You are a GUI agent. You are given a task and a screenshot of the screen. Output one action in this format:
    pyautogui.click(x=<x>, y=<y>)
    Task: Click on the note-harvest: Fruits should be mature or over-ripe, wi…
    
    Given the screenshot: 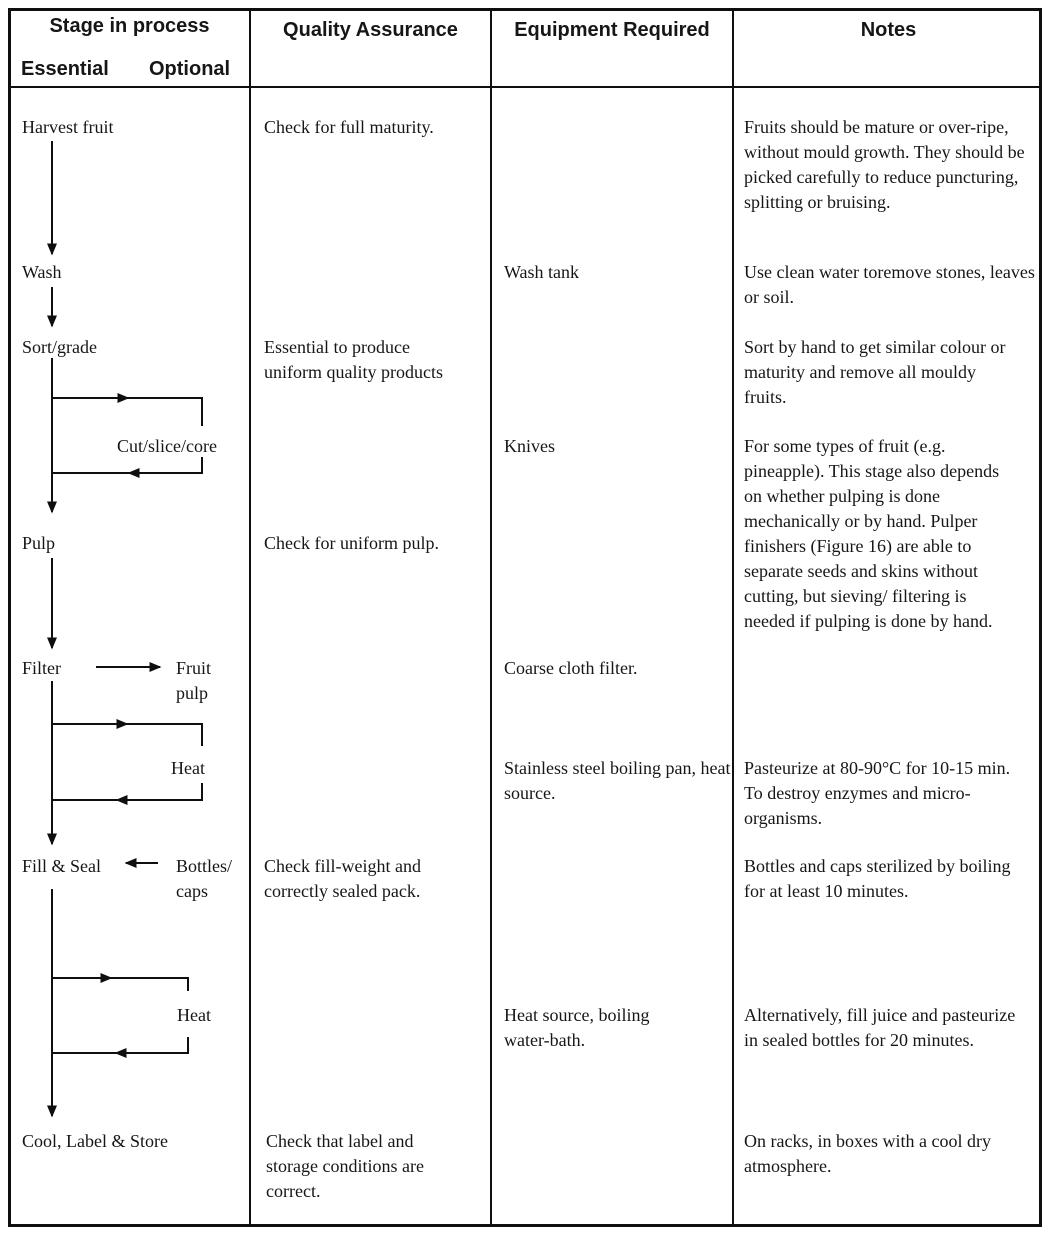 What is the action you would take?
    pyautogui.click(x=884, y=164)
    